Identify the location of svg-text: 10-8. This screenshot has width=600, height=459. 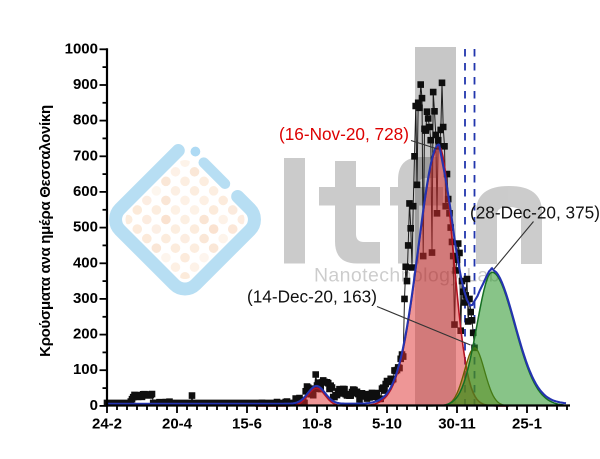
(317, 424).